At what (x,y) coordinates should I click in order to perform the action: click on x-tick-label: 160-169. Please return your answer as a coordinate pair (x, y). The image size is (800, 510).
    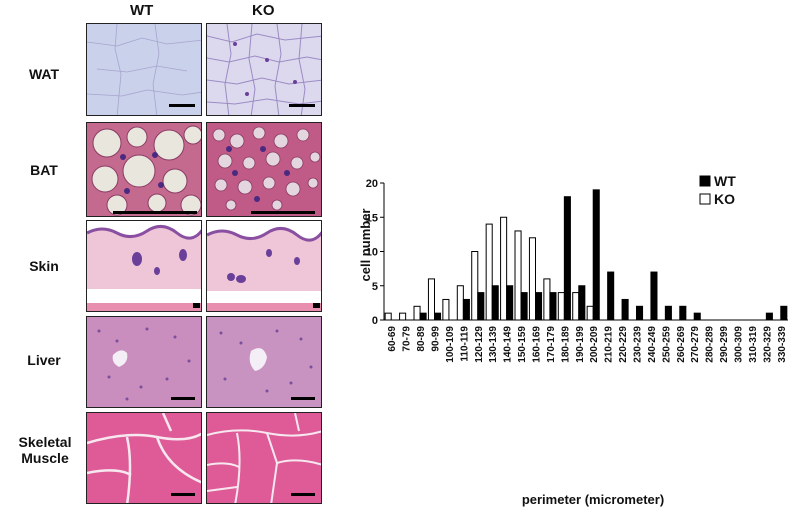
    Looking at the image, I should click on (537, 344).